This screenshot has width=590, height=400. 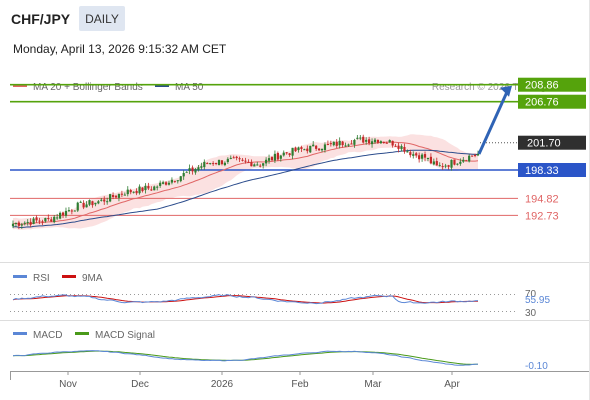 I want to click on timeframe-badge, so click(x=102, y=18).